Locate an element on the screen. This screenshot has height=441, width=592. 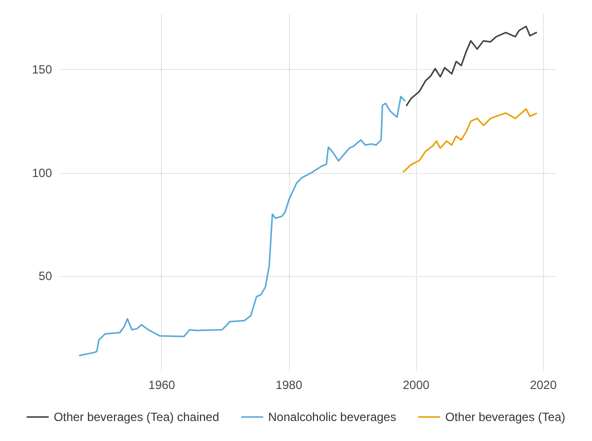
legend-label: Other beverages (Tea) chained is located at coordinates (137, 417).